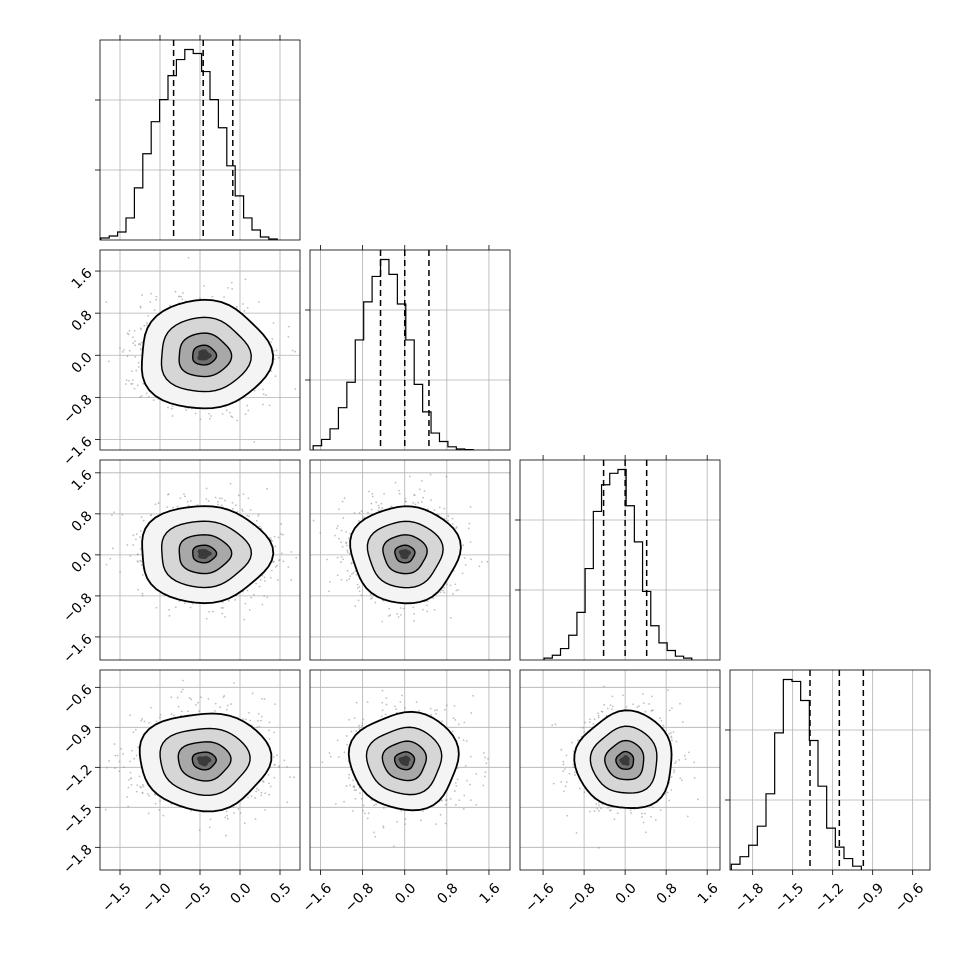 The width and height of the screenshot is (970, 970). Describe the element at coordinates (539, 897) in the screenshot. I see `x-tick-label-2-0: −1.6` at that location.